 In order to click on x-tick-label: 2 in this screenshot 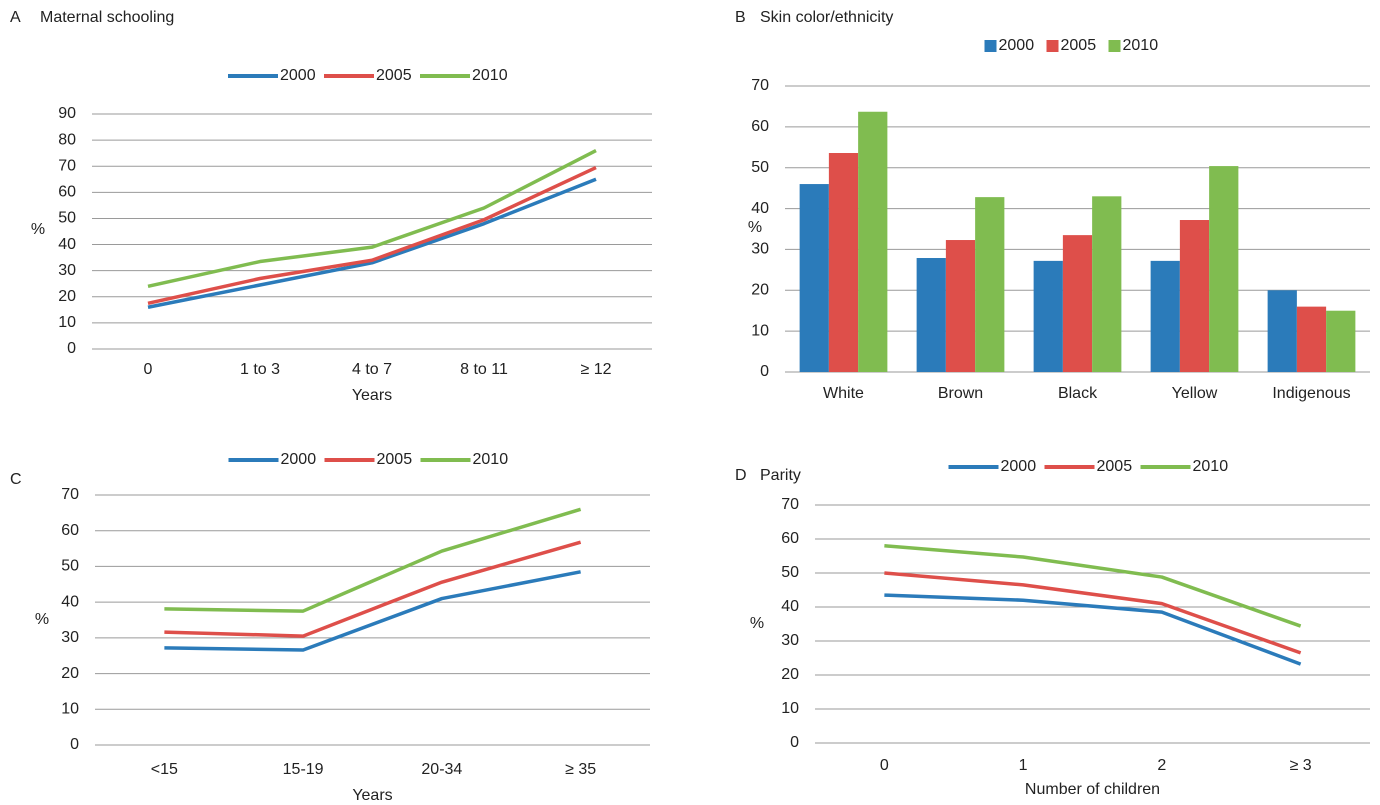, I will do `click(1161, 765)`.